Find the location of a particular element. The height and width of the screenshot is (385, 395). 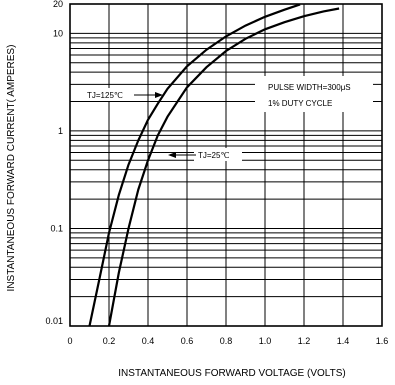

x-tick-label: 0.6 is located at coordinates (187, 341).